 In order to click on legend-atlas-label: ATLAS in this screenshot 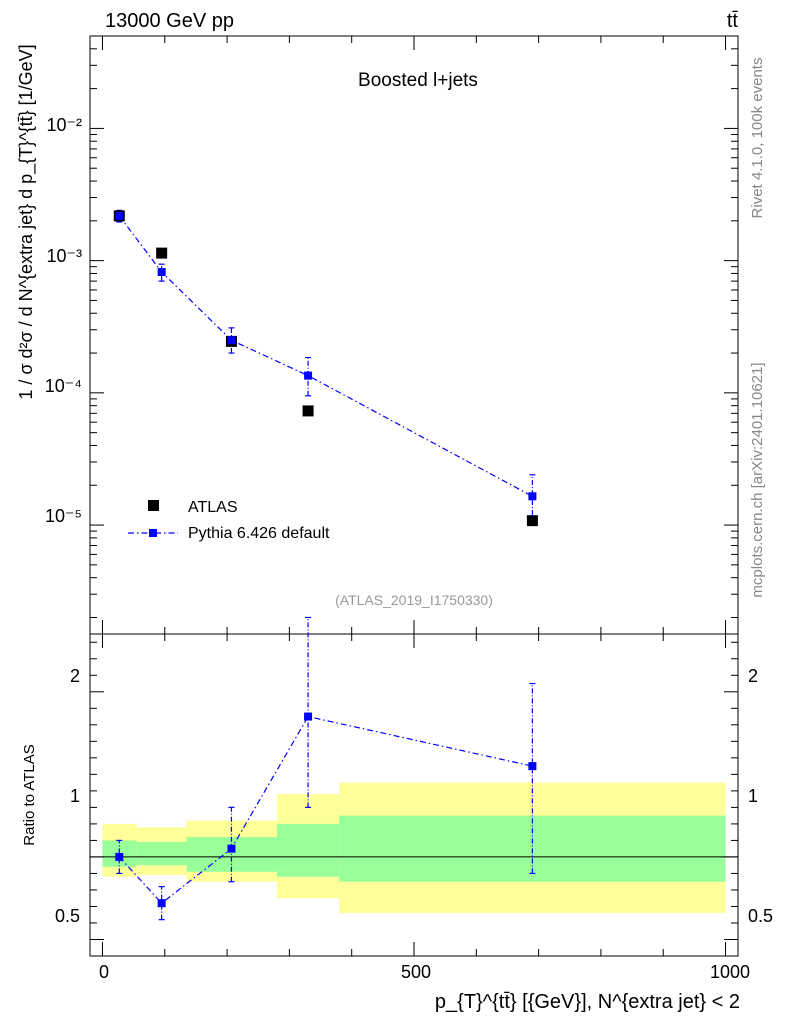, I will do `click(213, 507)`.